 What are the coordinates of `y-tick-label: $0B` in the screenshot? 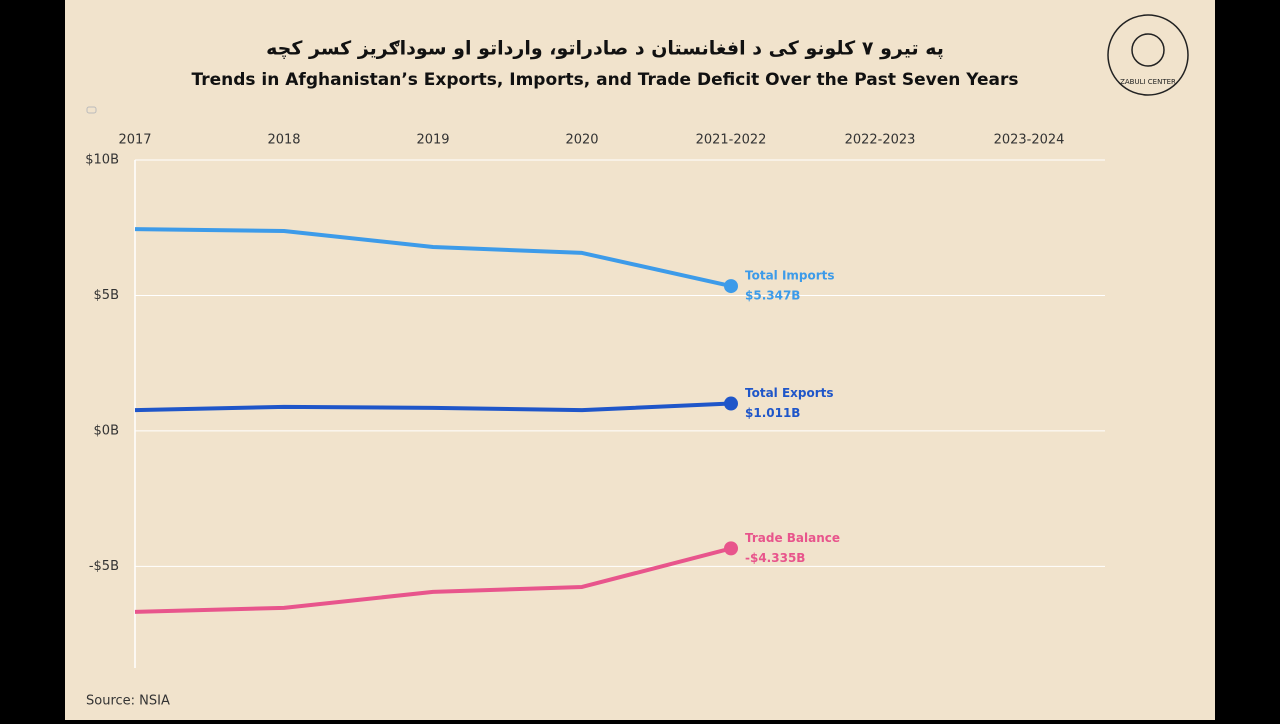 It's located at (106, 430).